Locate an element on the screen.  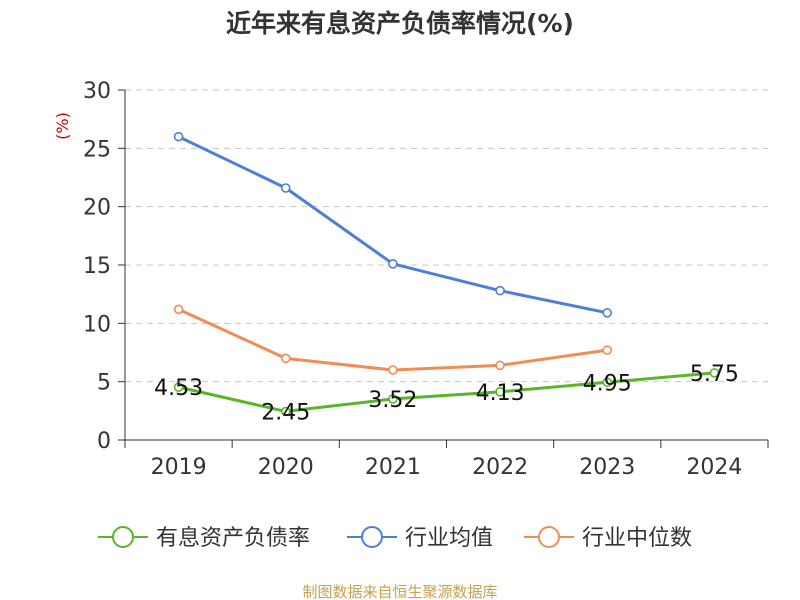
data-label: 3.52 is located at coordinates (392, 400).